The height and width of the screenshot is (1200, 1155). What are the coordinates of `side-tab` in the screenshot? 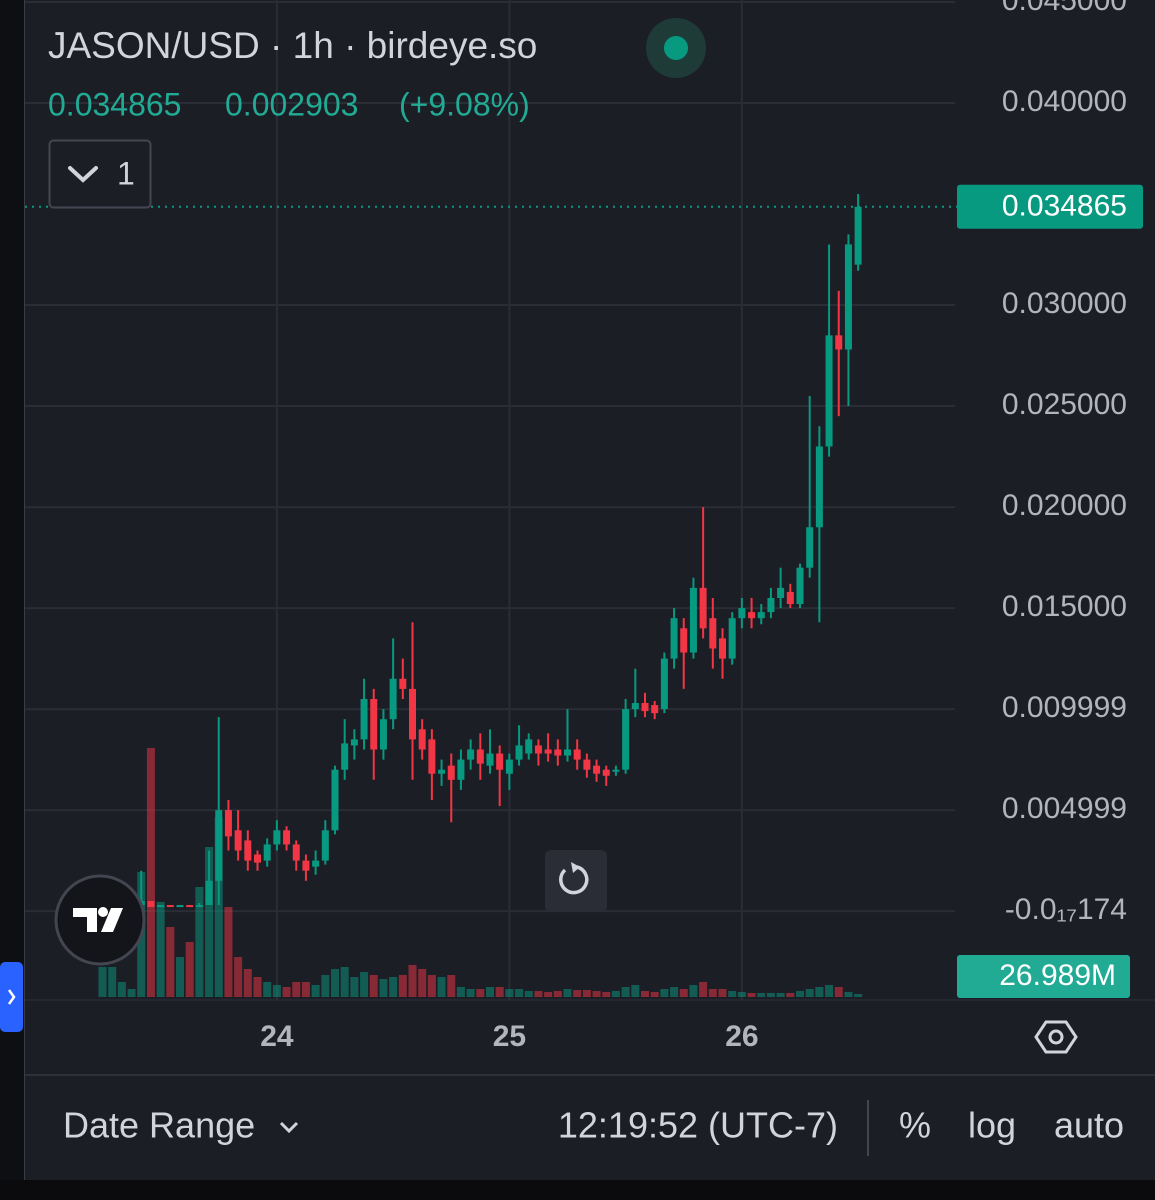 It's located at (11, 997).